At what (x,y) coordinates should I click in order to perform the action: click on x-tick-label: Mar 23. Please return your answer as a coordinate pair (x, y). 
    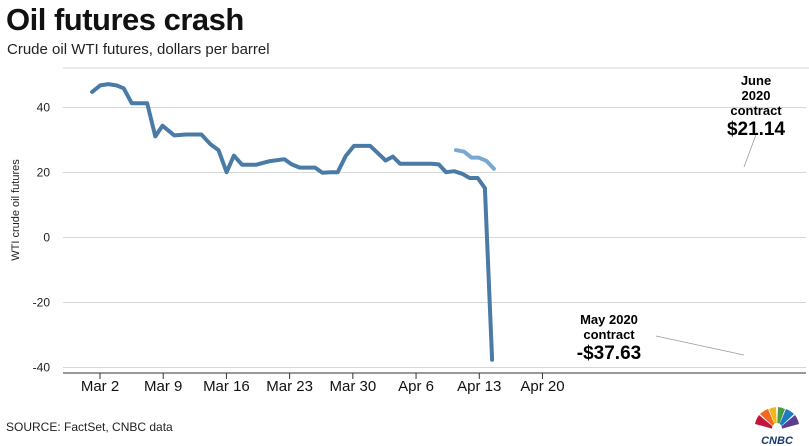
    Looking at the image, I should click on (289, 386).